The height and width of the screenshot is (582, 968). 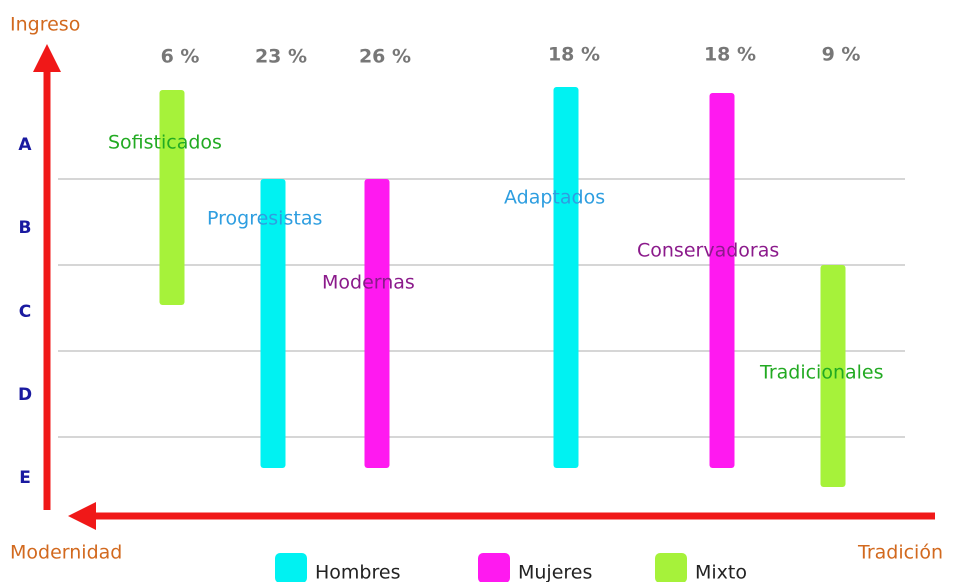 I want to click on y-axis-label: Ingreso, so click(x=45, y=25).